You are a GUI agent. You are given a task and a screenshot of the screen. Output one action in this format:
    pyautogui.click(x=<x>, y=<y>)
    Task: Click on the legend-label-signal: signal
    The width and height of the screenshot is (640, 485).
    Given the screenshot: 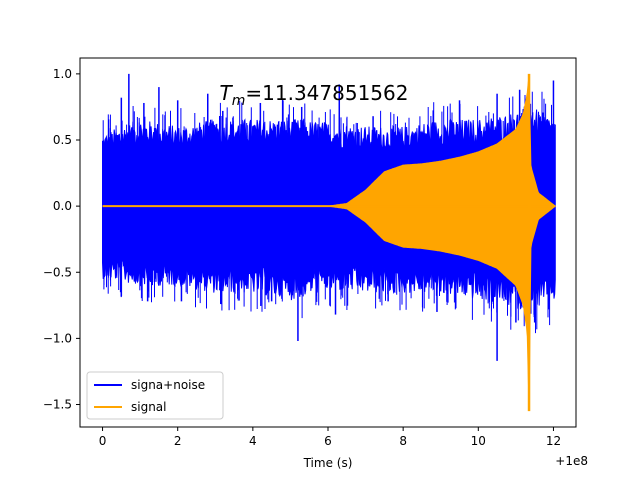 What is the action you would take?
    pyautogui.click(x=149, y=407)
    